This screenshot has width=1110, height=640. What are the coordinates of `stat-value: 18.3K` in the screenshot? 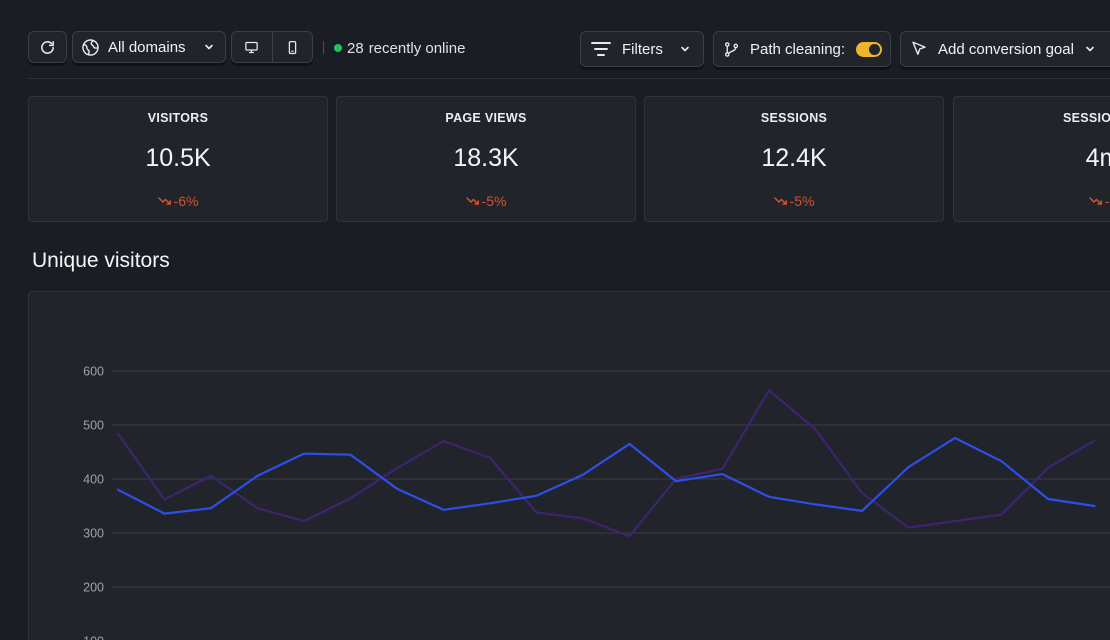 It's located at (486, 158).